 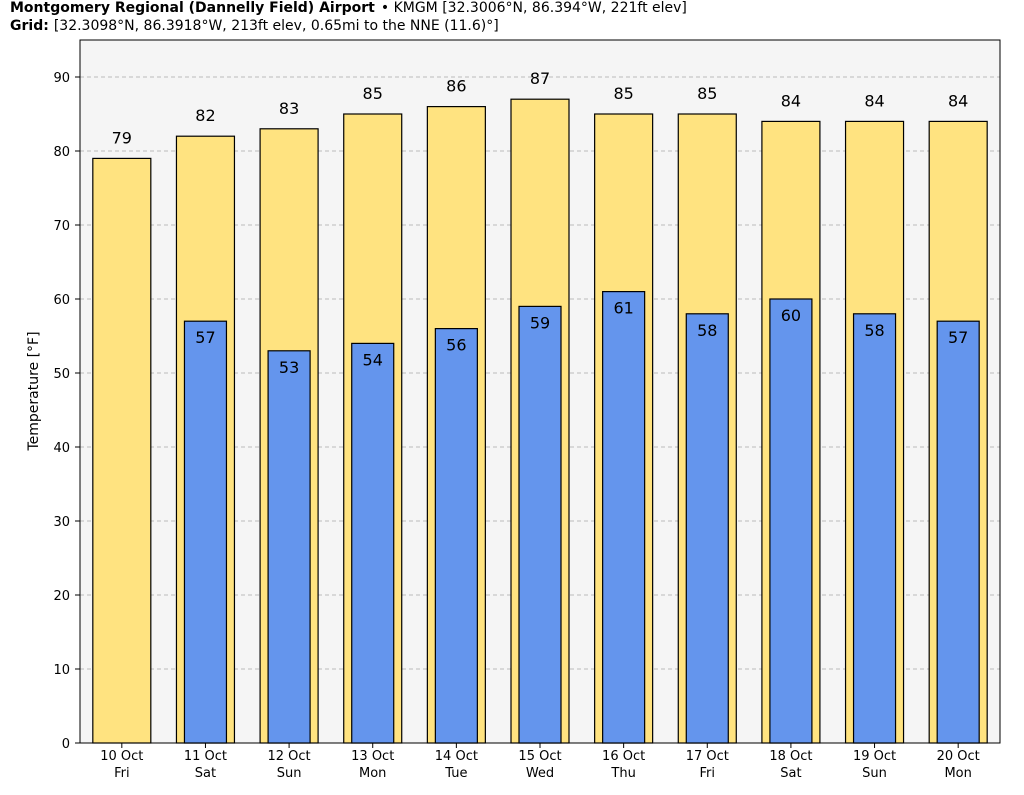 I want to click on y-tick-label: 30, so click(x=61, y=522).